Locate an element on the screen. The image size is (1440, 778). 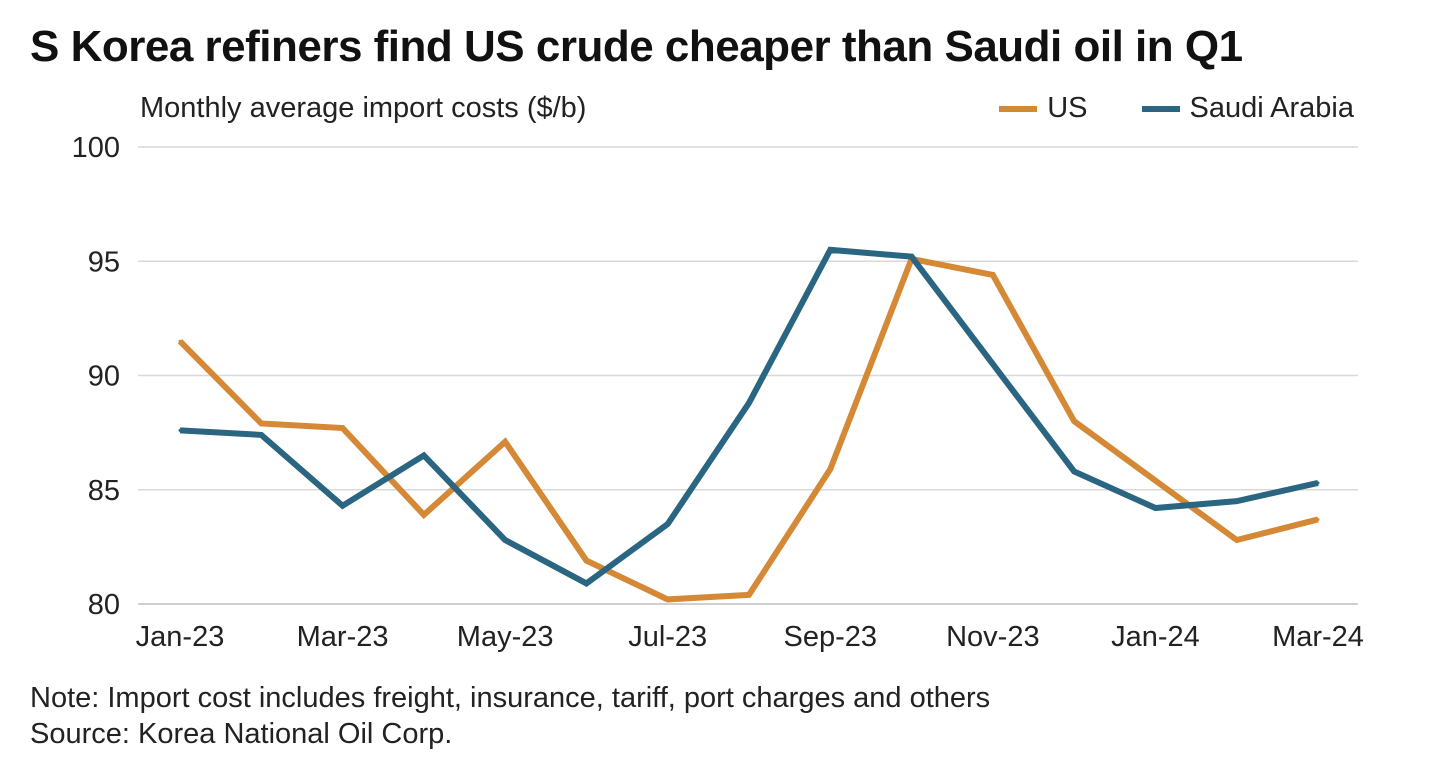
legend-swatch-saudi-arabia is located at coordinates (1160, 108).